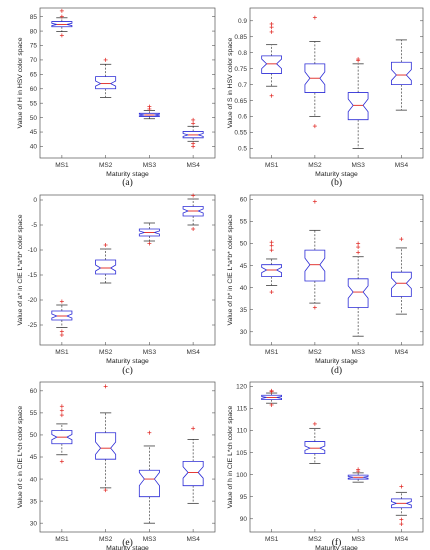 Image resolution: width=430 pixels, height=550 pixels. Describe the element at coordinates (230, 456) in the screenshot. I see `y-axis-label: Value of h in CIE L*ch color space` at that location.